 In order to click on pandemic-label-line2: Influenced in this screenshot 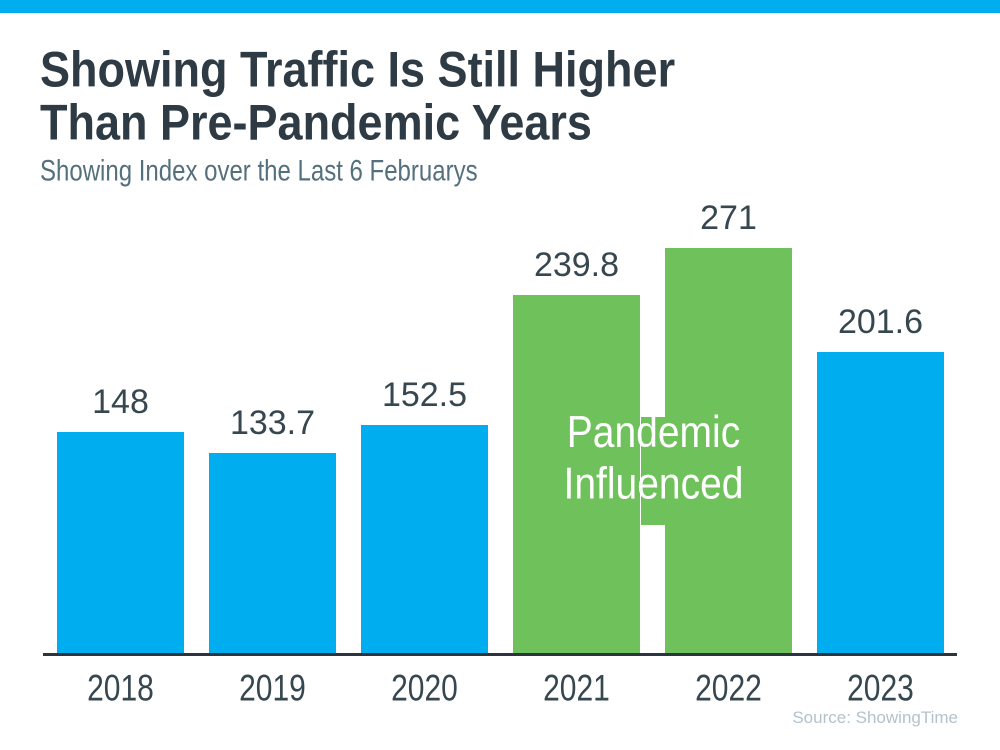, I will do `click(653, 484)`.